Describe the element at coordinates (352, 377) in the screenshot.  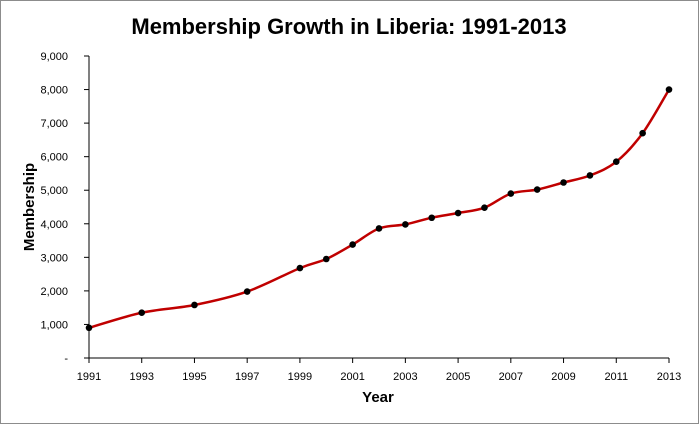
I see `x-tick-label: 2001` at that location.